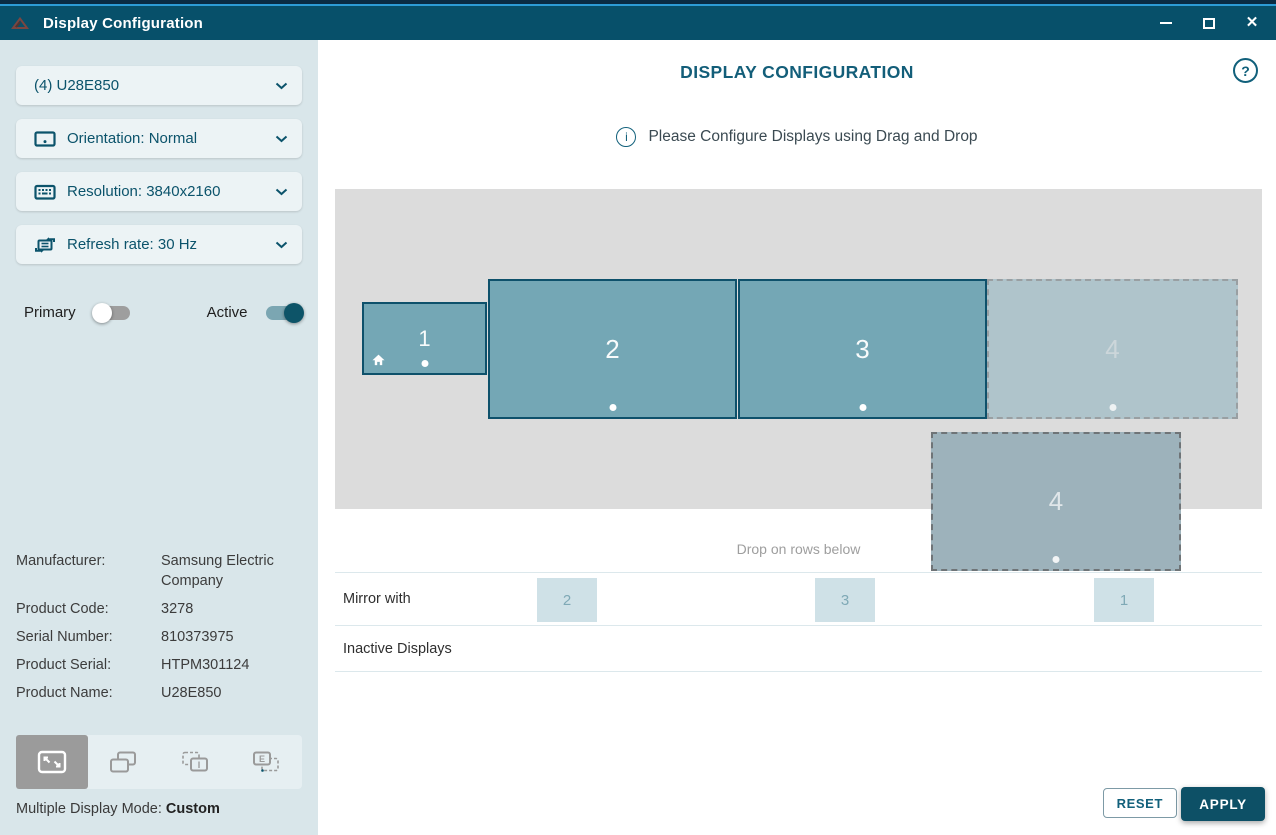 This screenshot has width=1276, height=835. I want to click on display-2-number: 2, so click(612, 348).